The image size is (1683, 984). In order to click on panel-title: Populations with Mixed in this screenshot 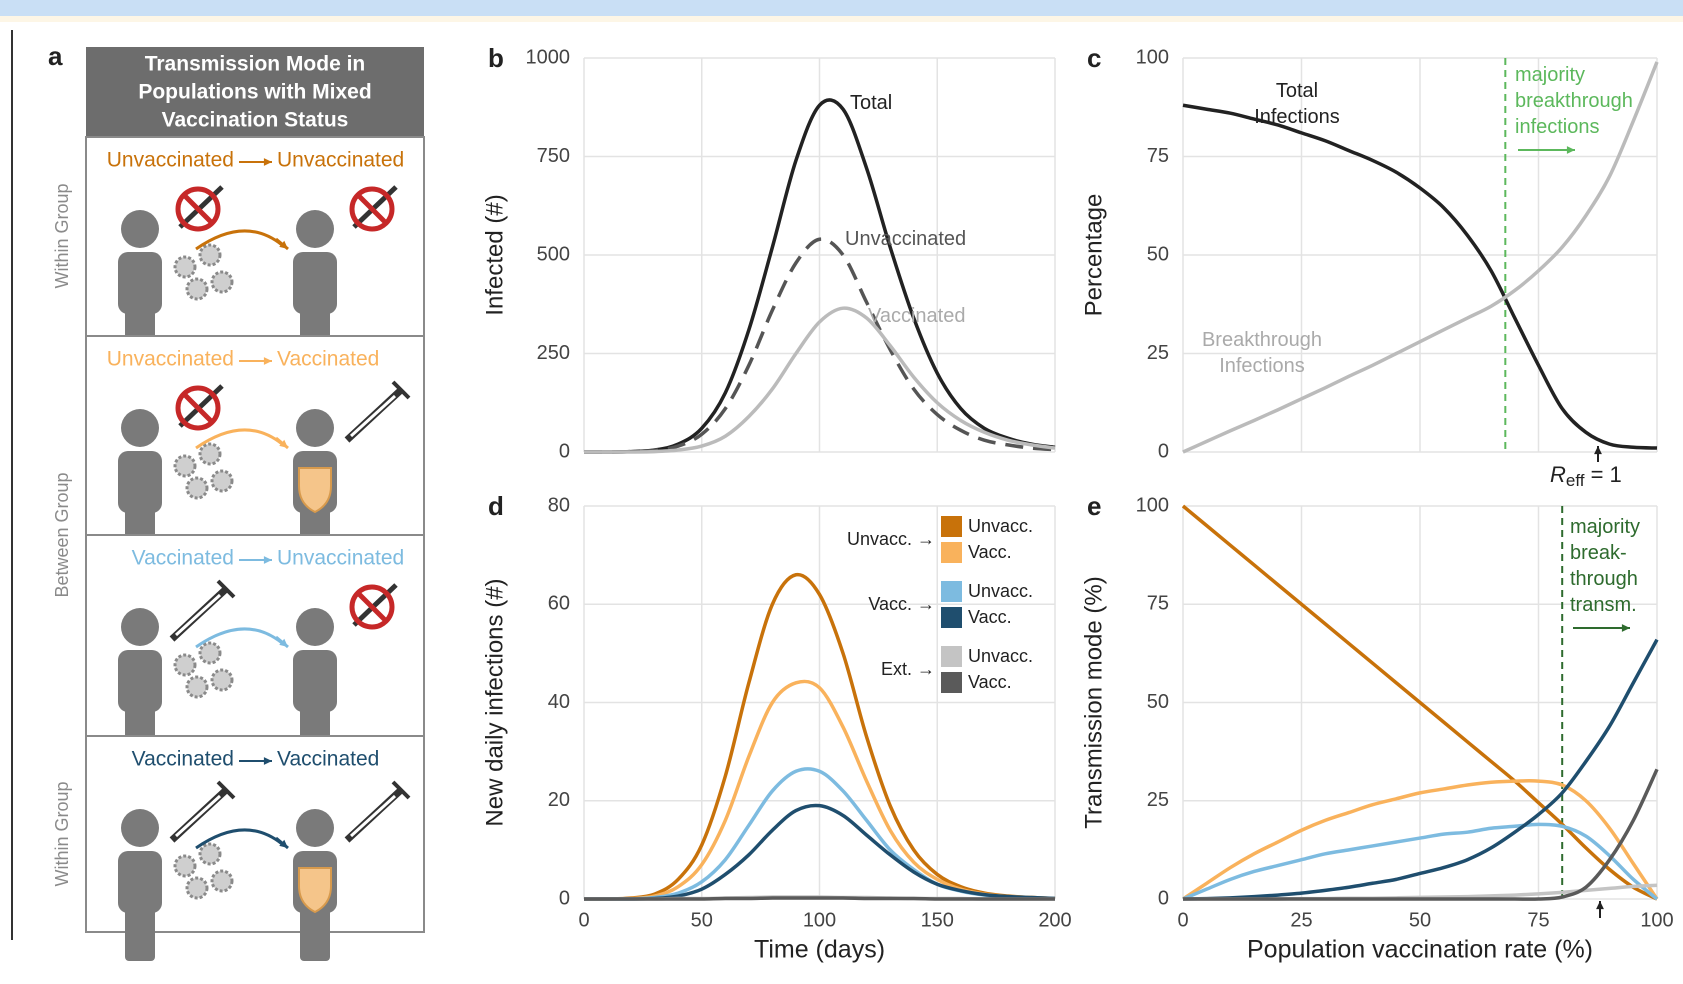, I will do `click(254, 92)`.